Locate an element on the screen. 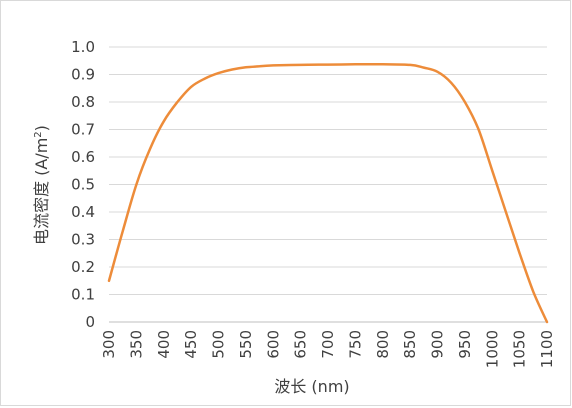  y-axis-ticks: 0 0.1 0.2 0.3 0.4 0.5 0.6 0.7 0.8 0.9 1.0 is located at coordinates (83, 184).